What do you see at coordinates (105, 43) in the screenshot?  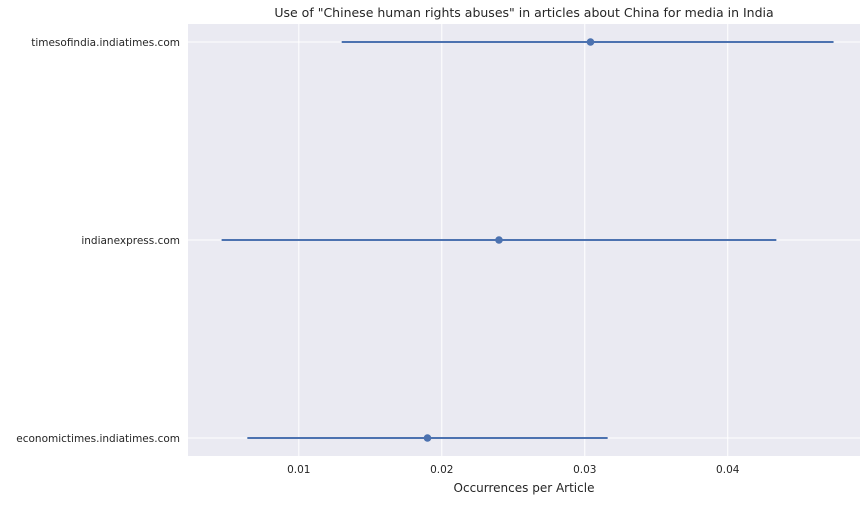 I see `y-tick-label: timesofindia.indiatimes.com` at bounding box center [105, 43].